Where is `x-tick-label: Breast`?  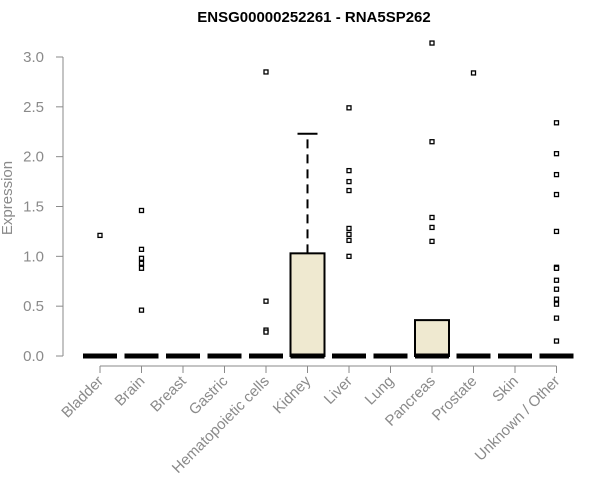 x-tick-label: Breast is located at coordinates (168, 393).